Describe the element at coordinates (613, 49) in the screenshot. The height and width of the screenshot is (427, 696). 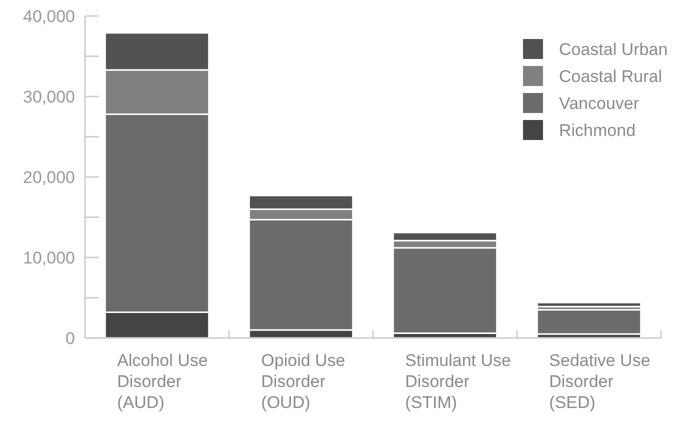
I see `legend-label: Coastal Urban` at that location.